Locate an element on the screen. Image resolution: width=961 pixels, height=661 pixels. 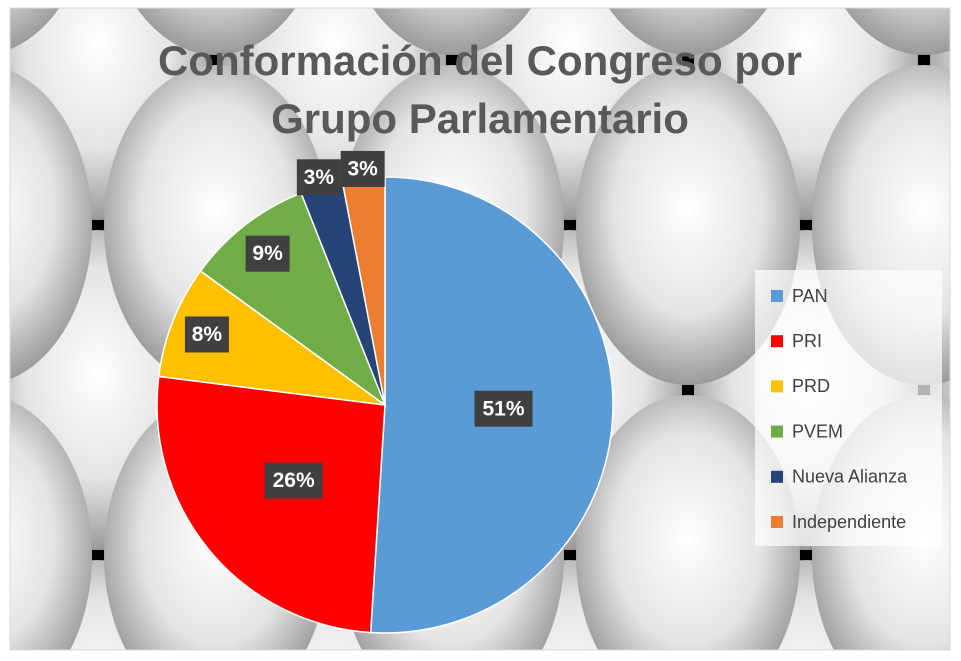
legend-label: PAN is located at coordinates (810, 296).